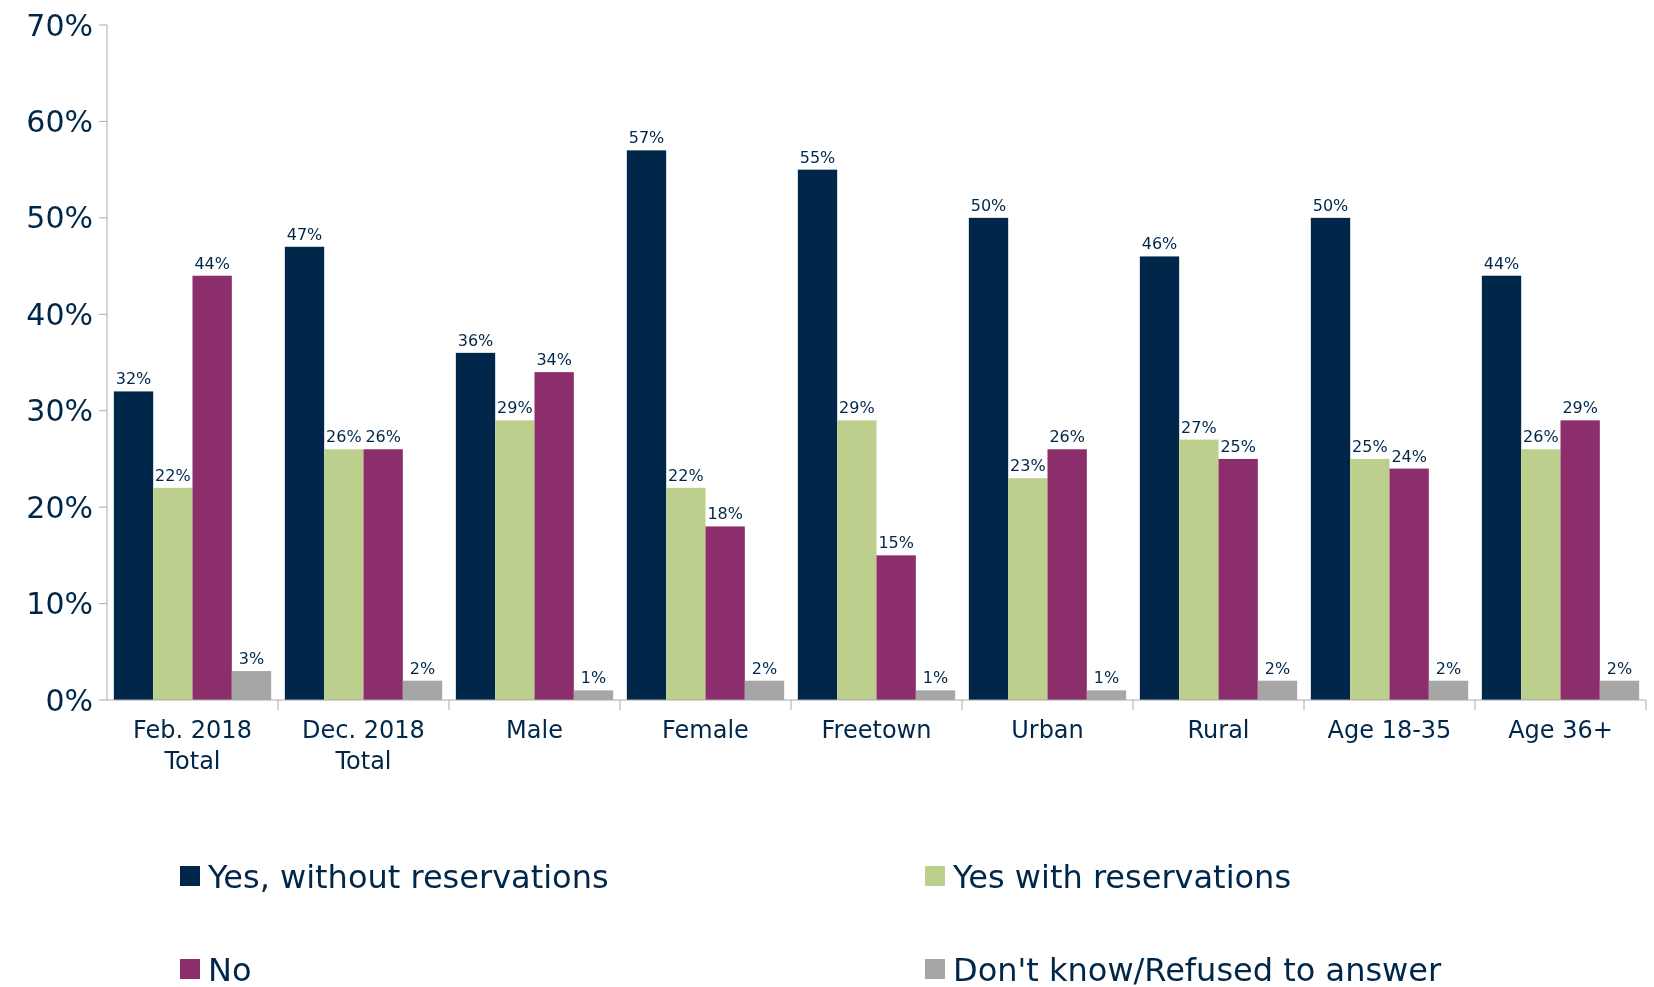 This screenshot has width=1654, height=987. Describe the element at coordinates (1560, 730) in the screenshot. I see `x-tick-label: Age 36+` at that location.